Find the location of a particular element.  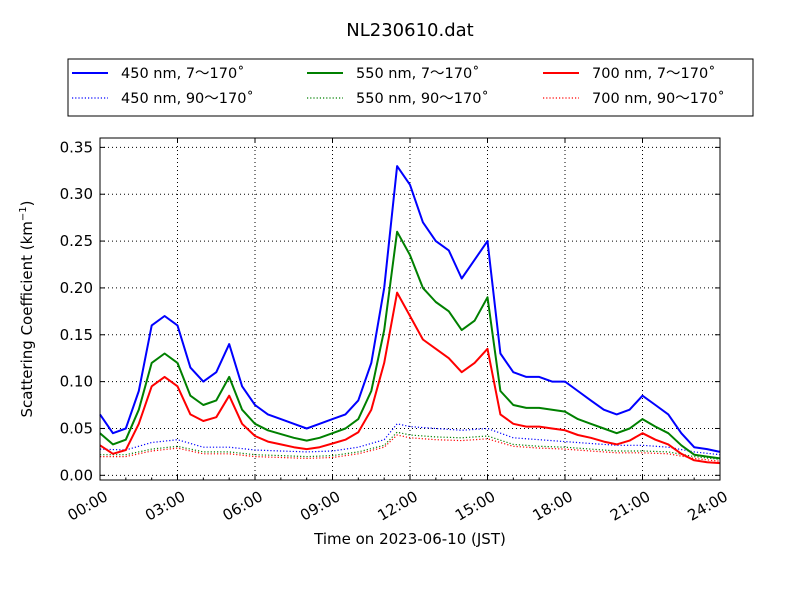

y-axis-label-main: Scattering Coefficient (km is located at coordinates (27, 319).